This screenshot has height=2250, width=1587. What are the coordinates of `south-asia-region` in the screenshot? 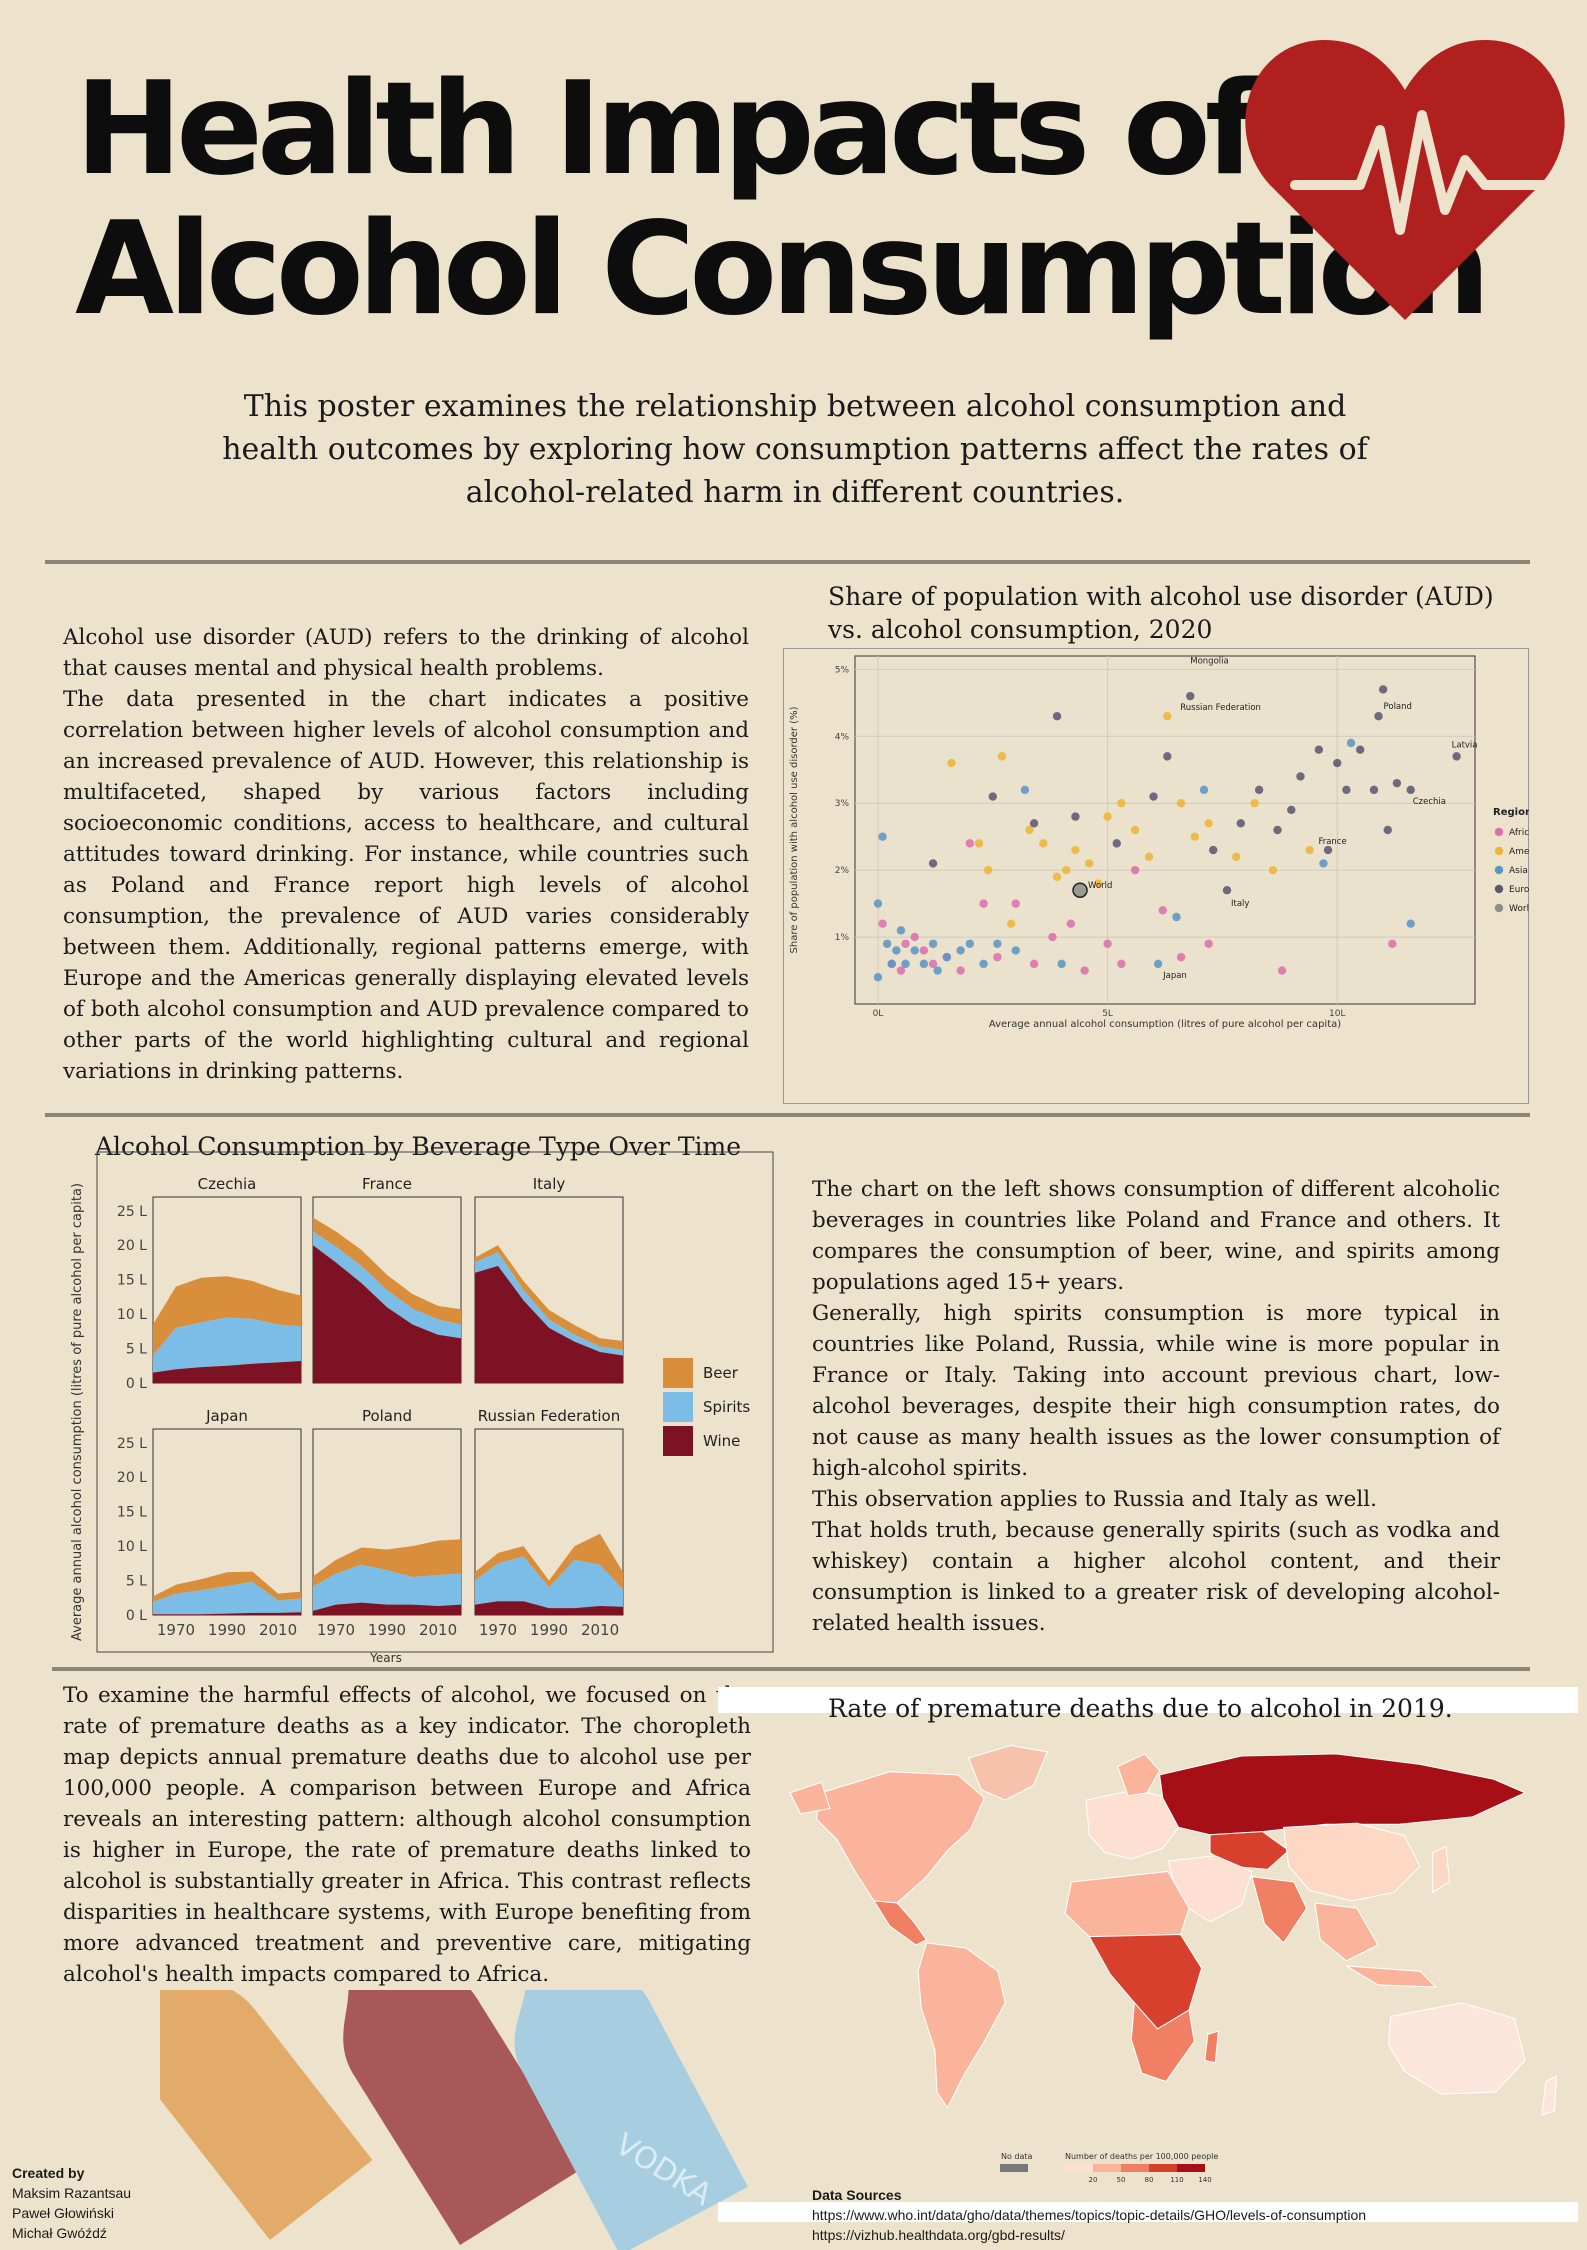 It's located at (1279, 1910).